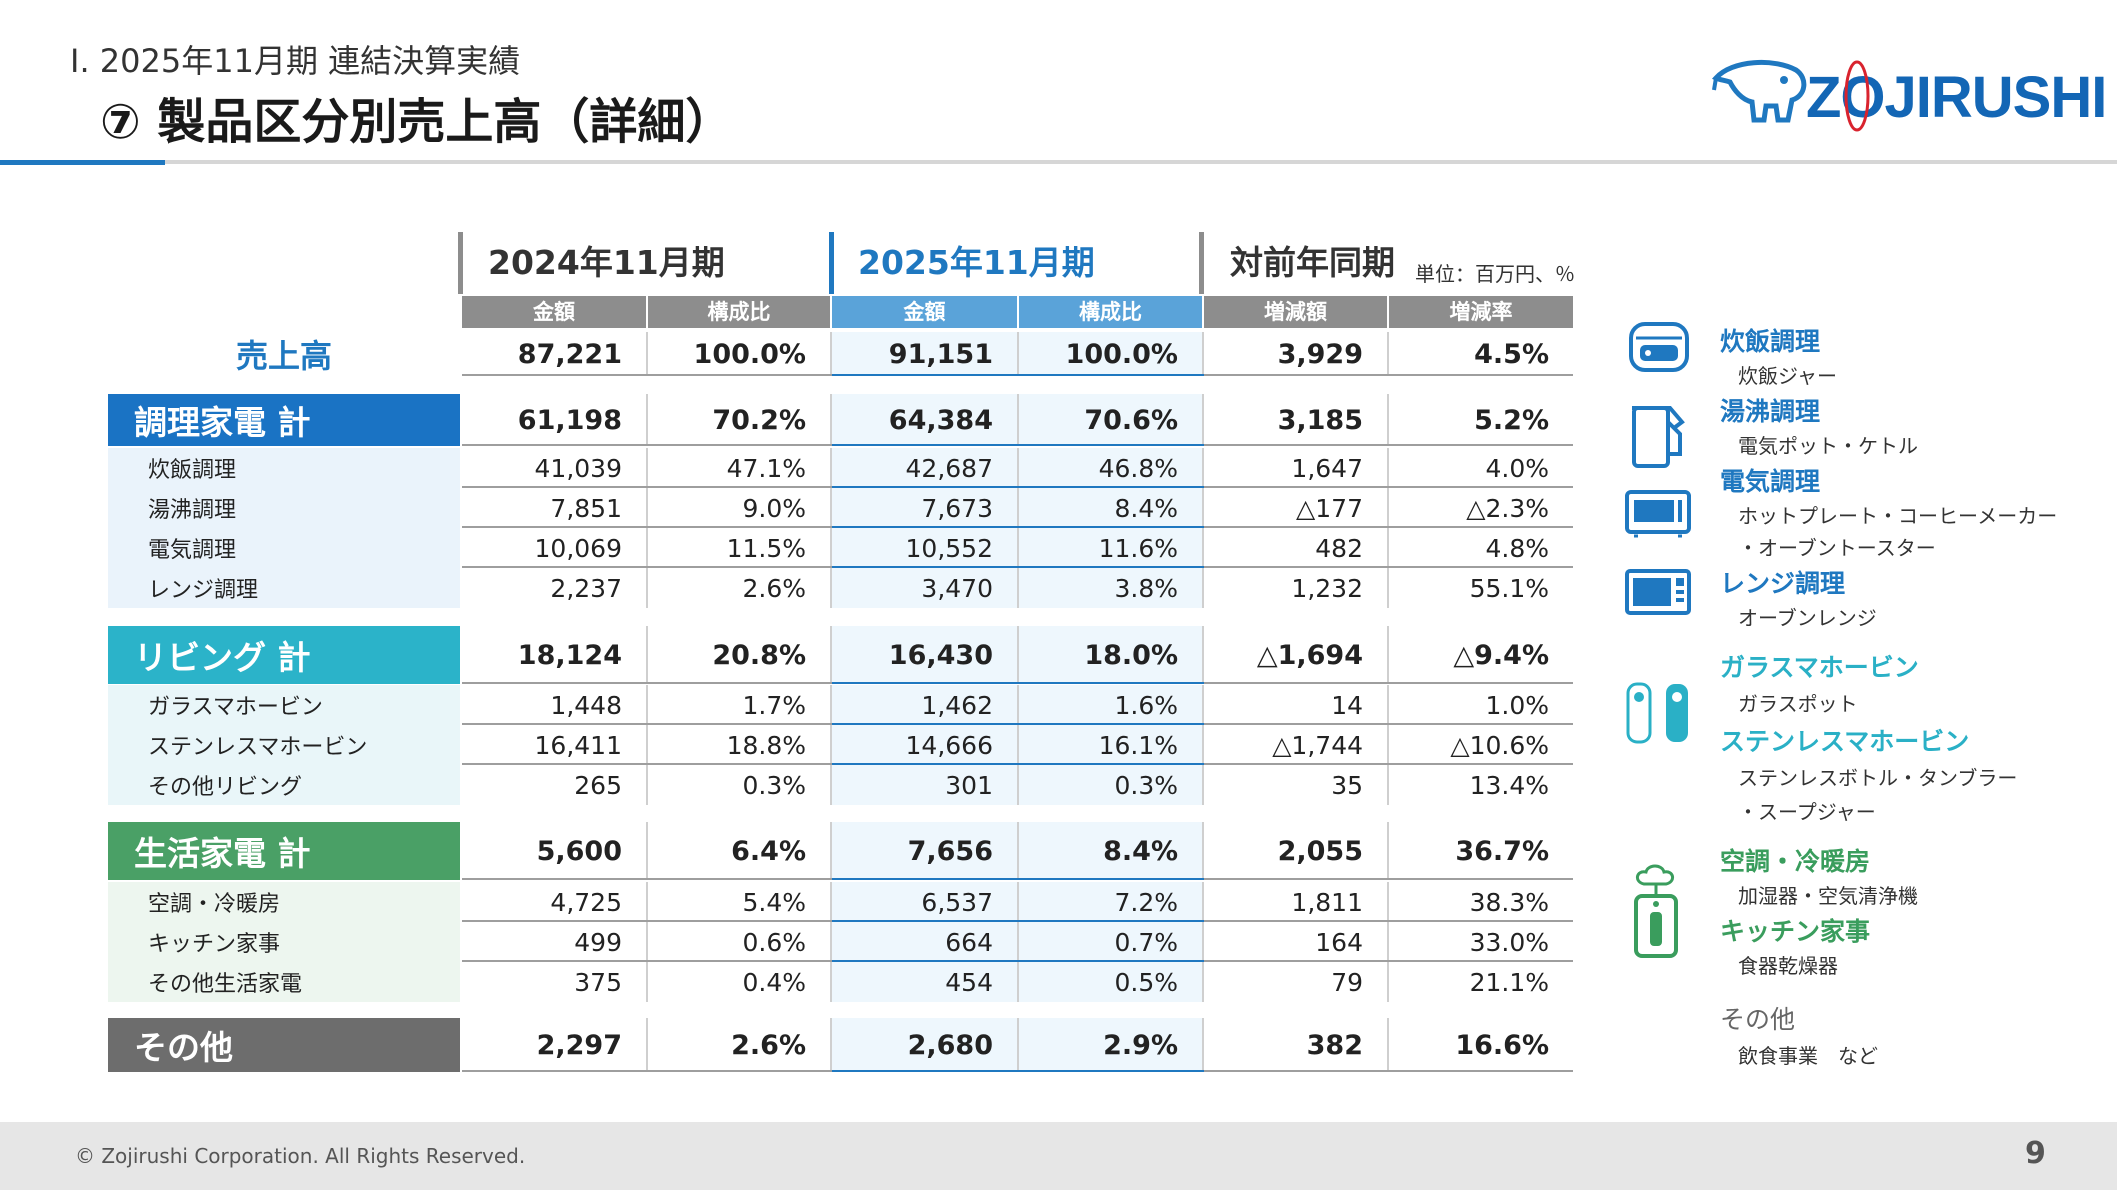 The height and width of the screenshot is (1190, 2117). What do you see at coordinates (555, 354) in the screenshot?
I see `table-cell: 87,221` at bounding box center [555, 354].